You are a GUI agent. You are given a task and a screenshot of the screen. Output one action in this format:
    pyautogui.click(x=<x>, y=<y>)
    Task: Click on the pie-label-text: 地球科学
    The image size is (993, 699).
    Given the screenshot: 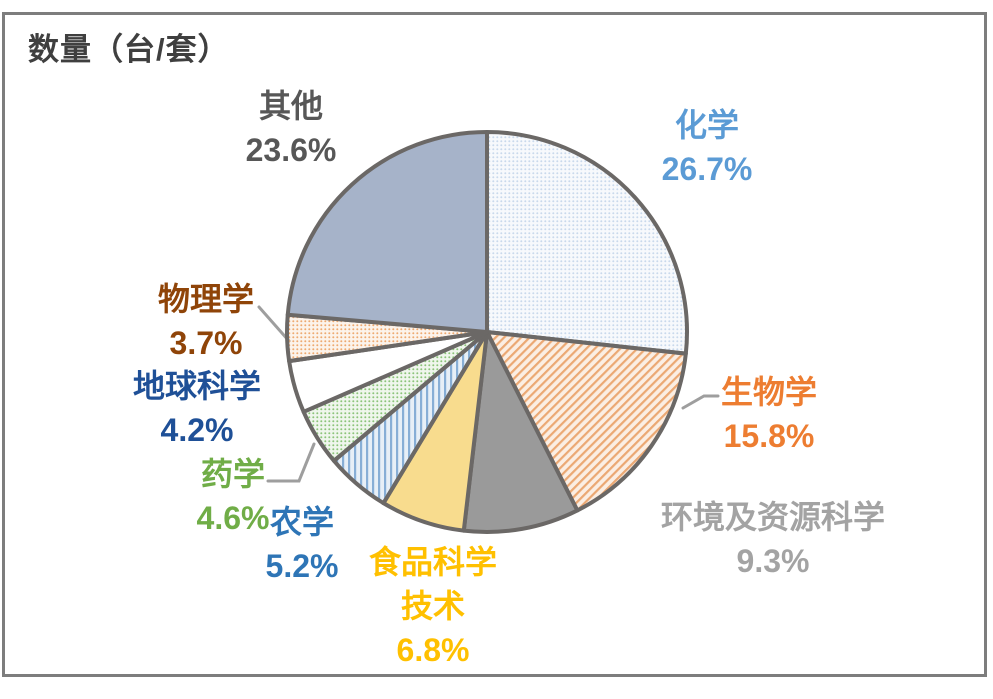 What is the action you would take?
    pyautogui.click(x=197, y=386)
    